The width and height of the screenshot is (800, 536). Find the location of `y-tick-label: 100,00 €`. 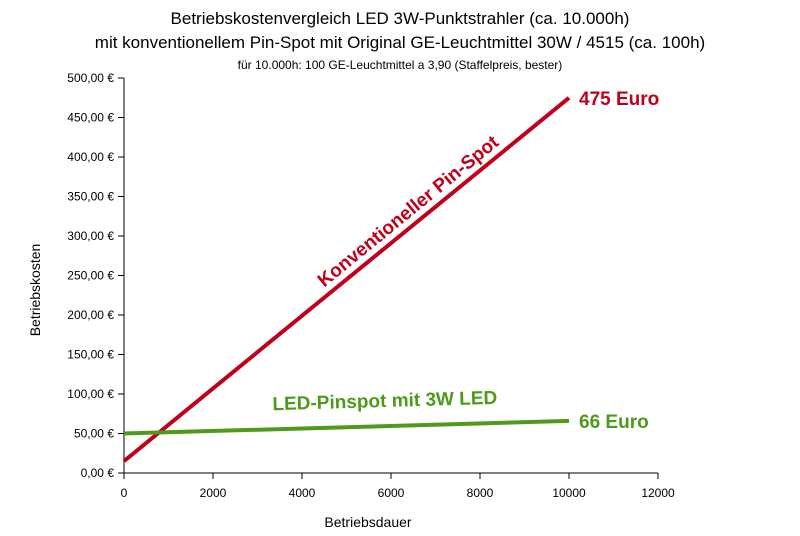

y-tick-label: 100,00 € is located at coordinates (90, 394).